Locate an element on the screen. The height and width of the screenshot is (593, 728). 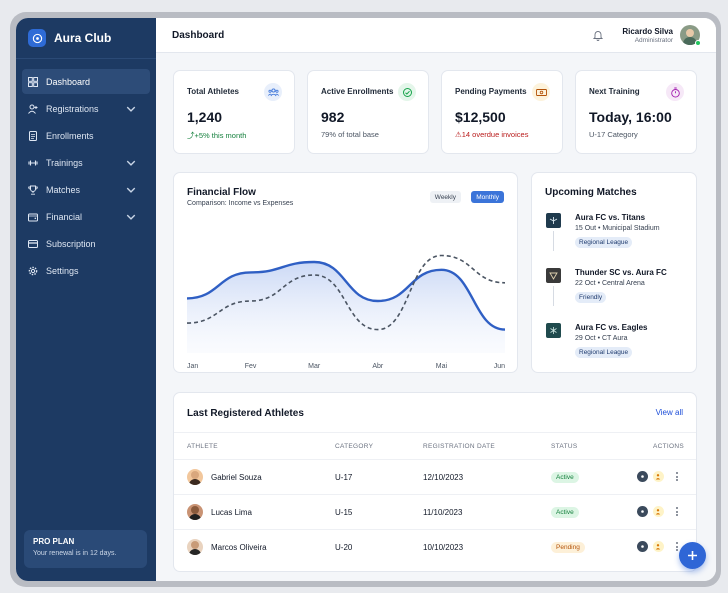
team-crest-icon is located at coordinates (553, 275).